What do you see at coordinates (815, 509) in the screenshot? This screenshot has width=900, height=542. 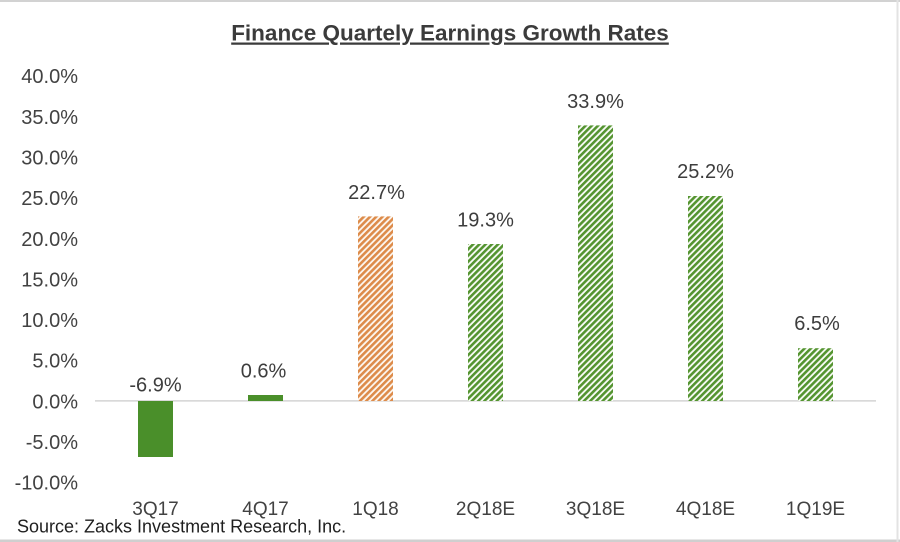 I see `svg-text: 1Q19E` at bounding box center [815, 509].